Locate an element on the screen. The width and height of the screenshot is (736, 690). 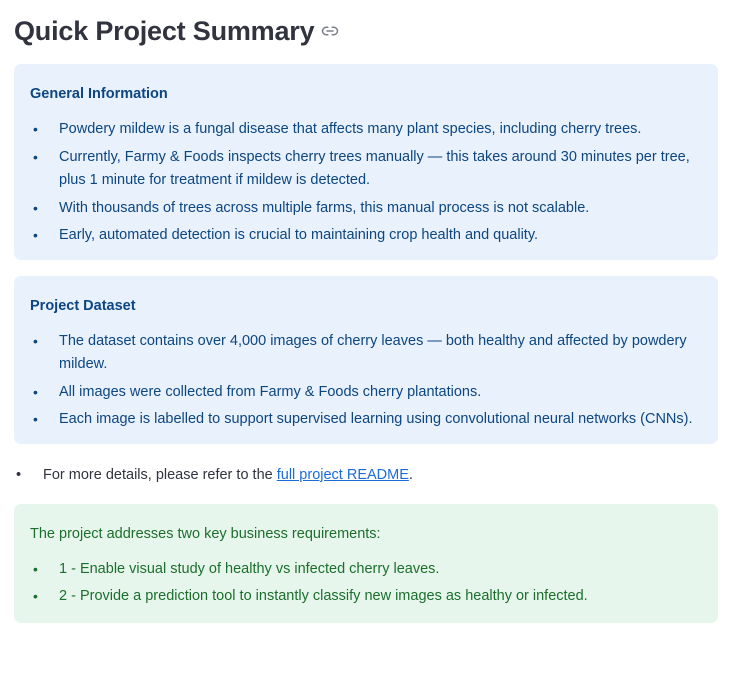
dataset-heading: Project Dataset is located at coordinates (83, 305).